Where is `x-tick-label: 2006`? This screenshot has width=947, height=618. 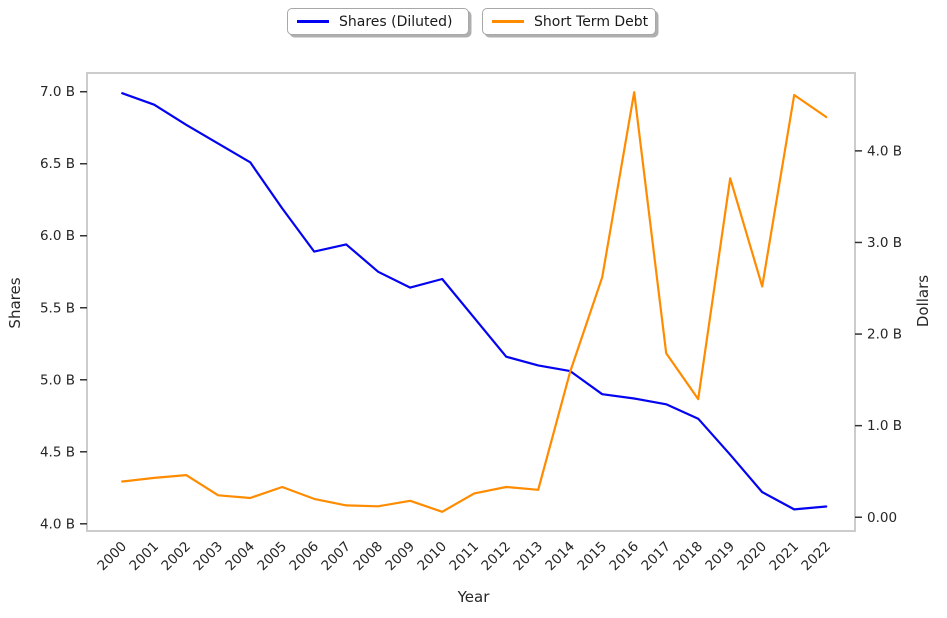
x-tick-label: 2006 is located at coordinates (304, 557).